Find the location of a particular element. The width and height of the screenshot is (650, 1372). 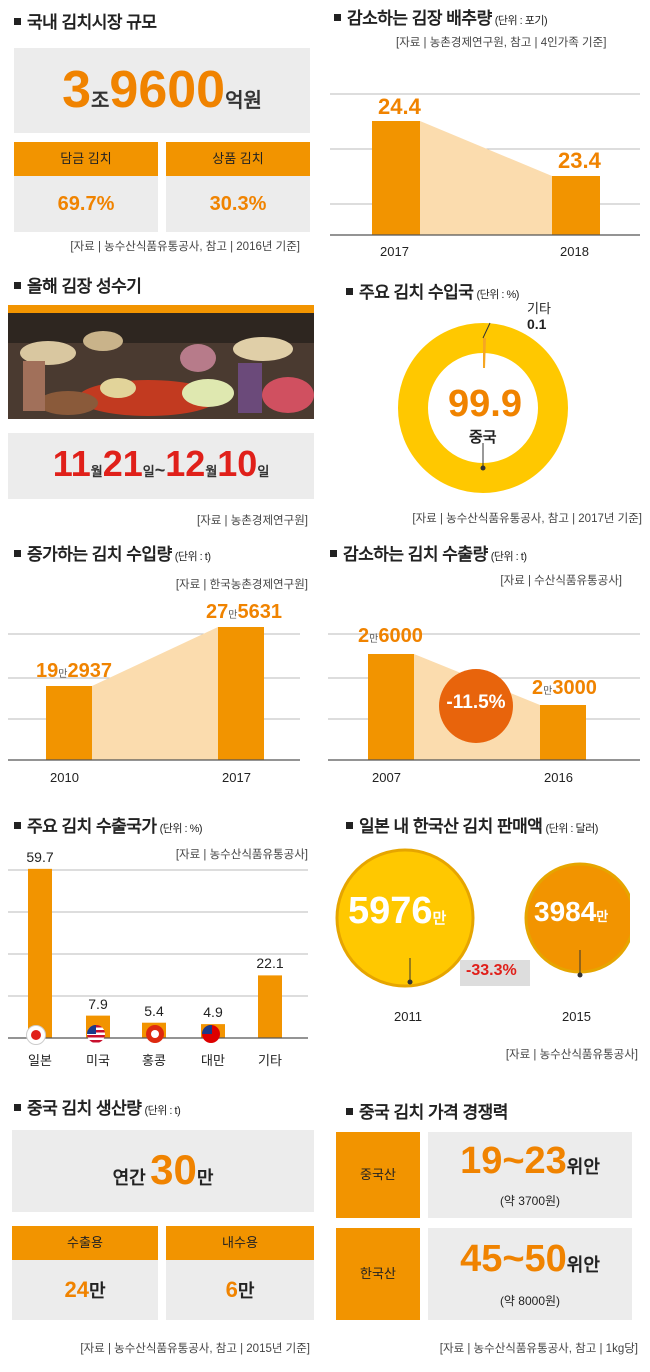

source-note: [자료 | 농촌경제연구원, 참고 | 4인가족 기준] is located at coordinates (501, 43).